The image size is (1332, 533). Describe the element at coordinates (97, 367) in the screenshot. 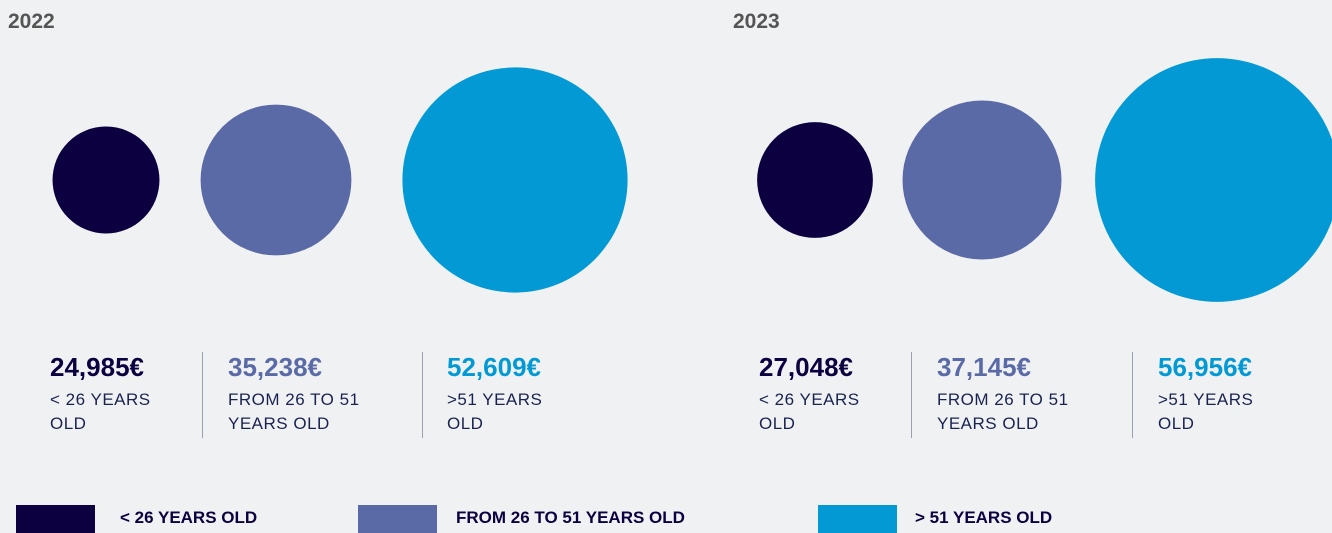

I see `value-label: 24,985€` at that location.